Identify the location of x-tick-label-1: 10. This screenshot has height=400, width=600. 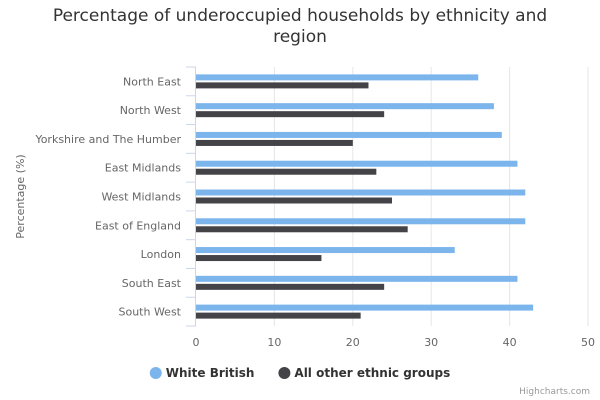
(274, 342).